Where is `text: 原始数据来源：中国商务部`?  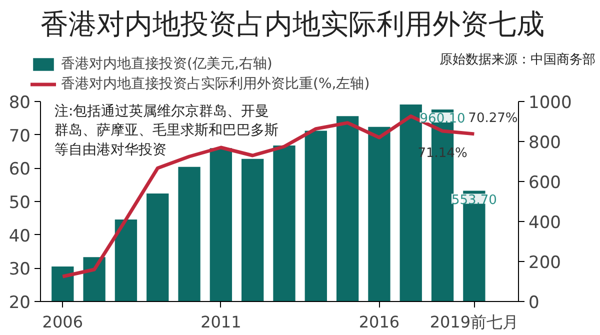 text: 原始数据来源：中国商务部 is located at coordinates (518, 60).